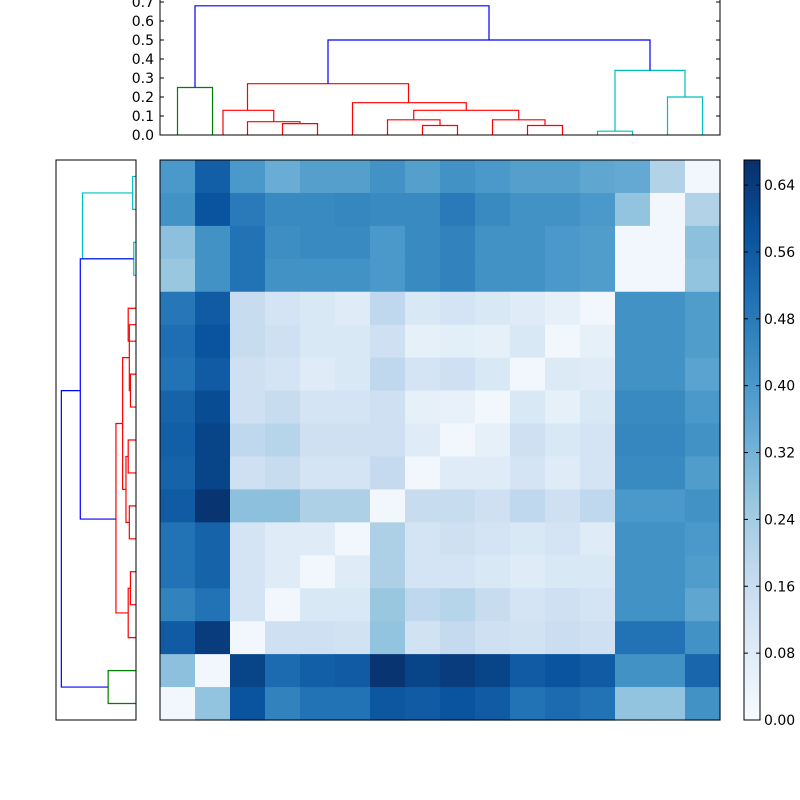 This screenshot has width=800, height=800. I want to click on colorbar-tick-label: 0.16, so click(779, 587).